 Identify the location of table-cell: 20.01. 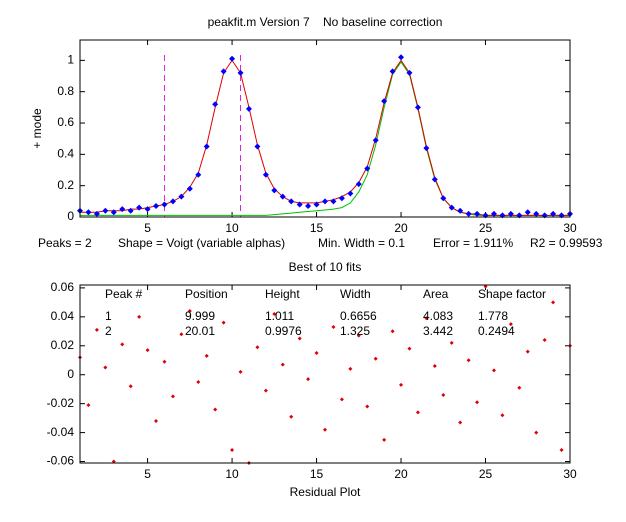
(200, 331).